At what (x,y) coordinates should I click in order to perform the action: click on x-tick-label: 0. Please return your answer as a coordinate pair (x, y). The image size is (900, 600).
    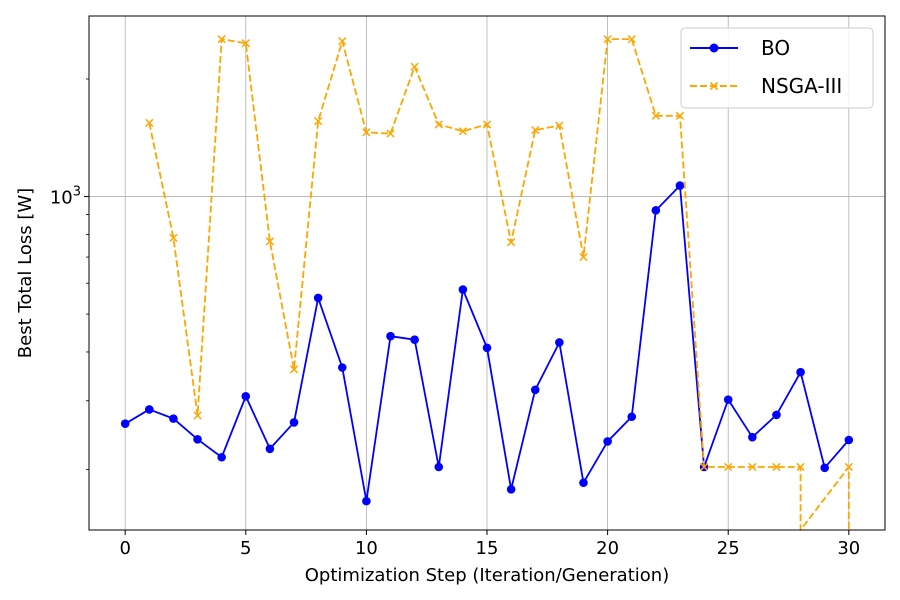
    Looking at the image, I should click on (124, 548).